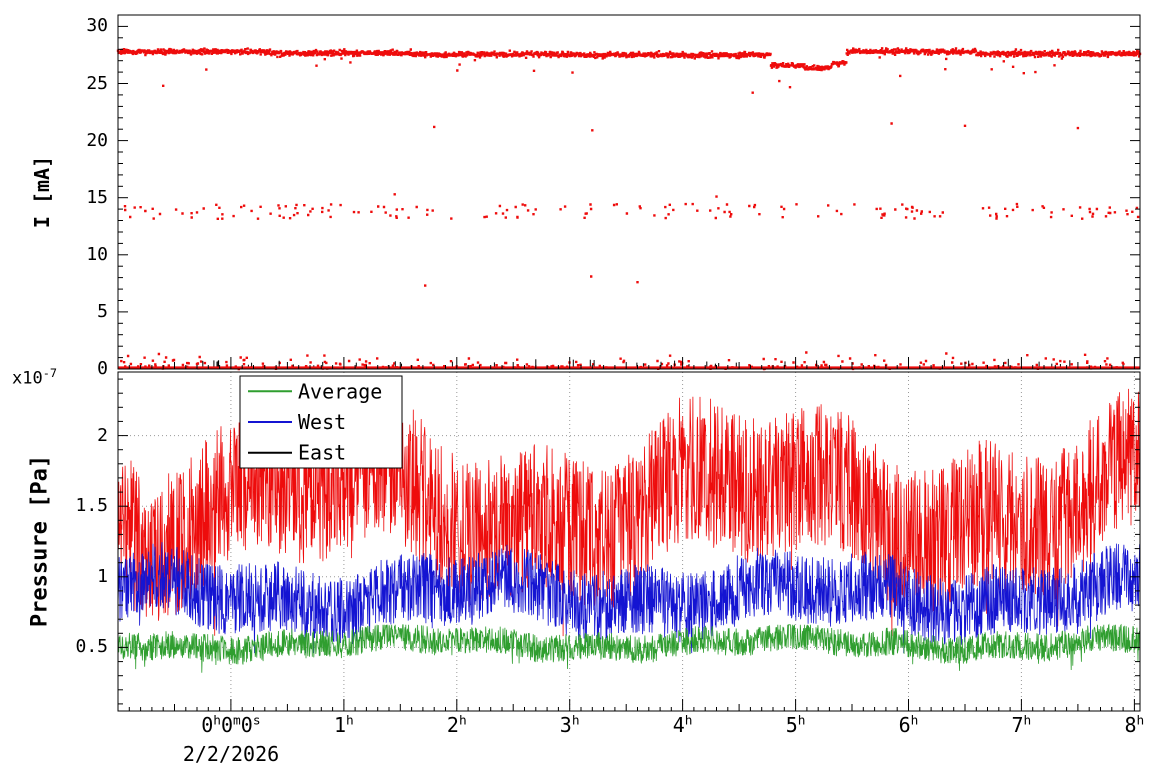 This screenshot has height=782, width=1158. Describe the element at coordinates (629, 598) in the screenshot. I see `series-west-line` at that location.